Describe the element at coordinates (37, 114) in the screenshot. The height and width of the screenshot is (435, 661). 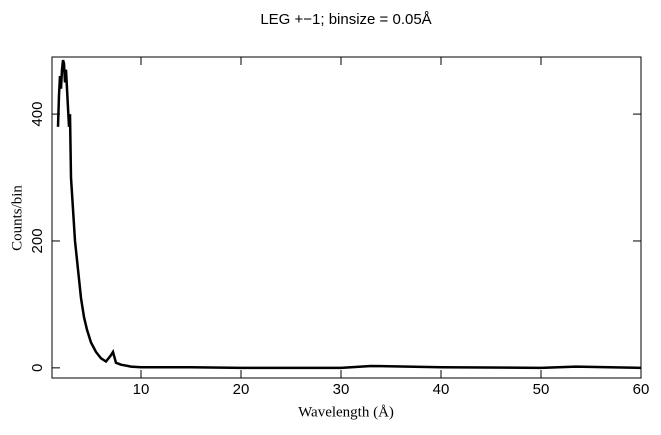
I see `y-tick-label: 400` at that location.